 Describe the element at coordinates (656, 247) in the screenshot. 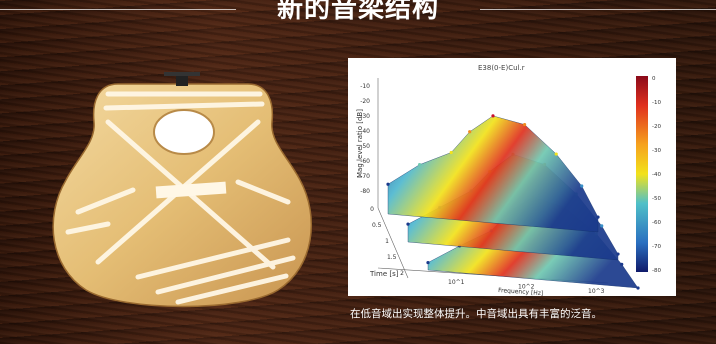

I see `colorbar-tick-label: -70` at that location.